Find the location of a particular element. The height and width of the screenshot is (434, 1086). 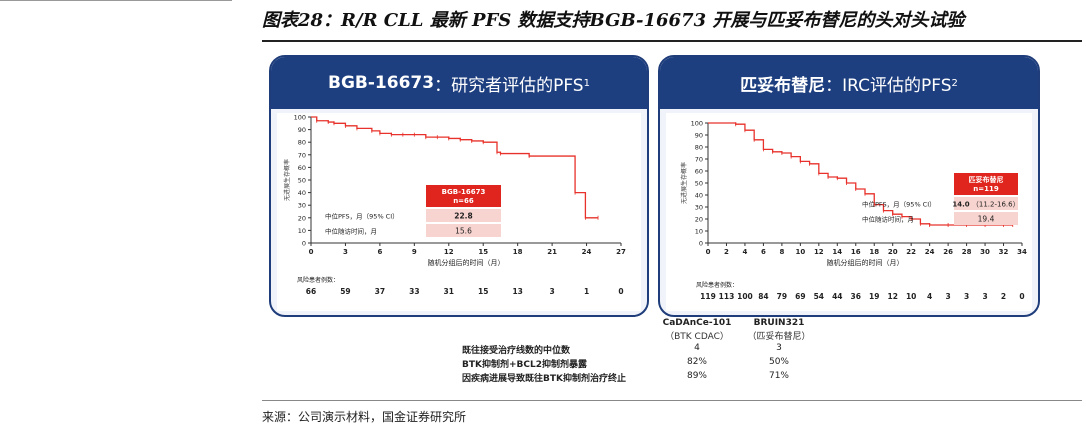

left-heading-rest: ：研究者评估的PFS is located at coordinates (509, 85).